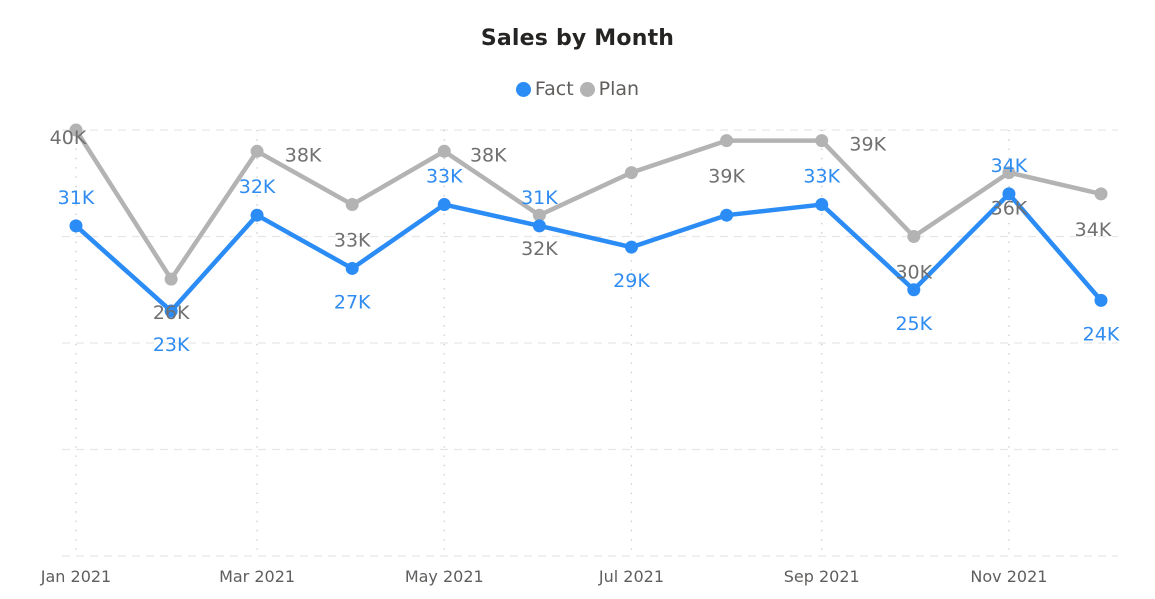 Image resolution: width=1155 pixels, height=599 pixels. I want to click on legend-plan-label: Plan, so click(619, 89).